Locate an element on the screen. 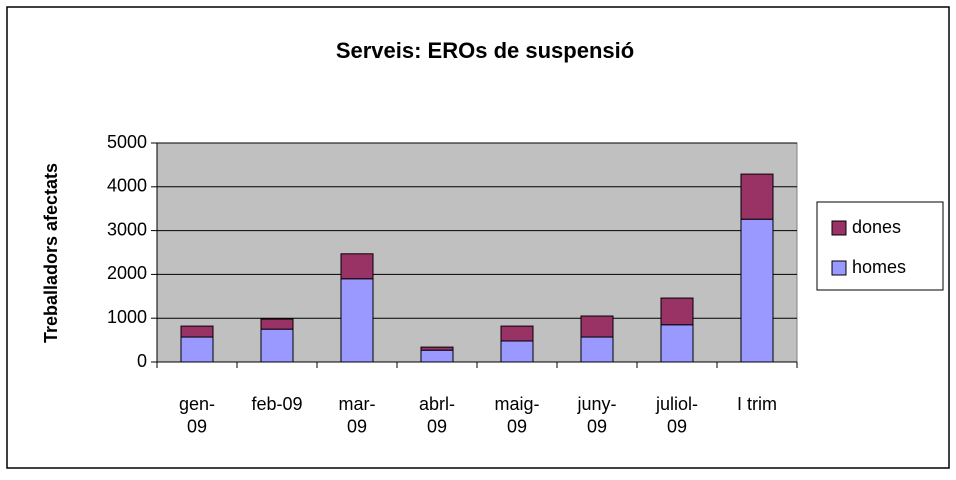  x-tick-label: maig-09 is located at coordinates (516, 415).